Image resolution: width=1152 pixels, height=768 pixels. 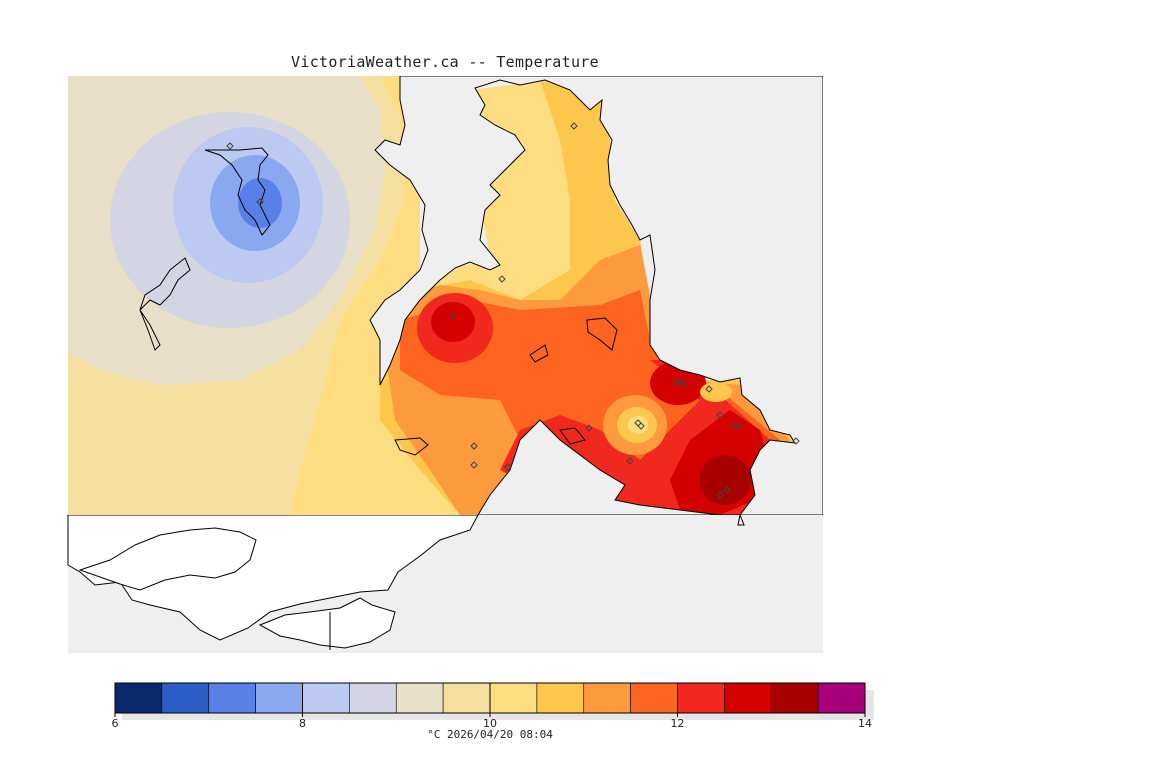 What do you see at coordinates (490, 723) in the screenshot?
I see `legend-tick-label: 10` at bounding box center [490, 723].